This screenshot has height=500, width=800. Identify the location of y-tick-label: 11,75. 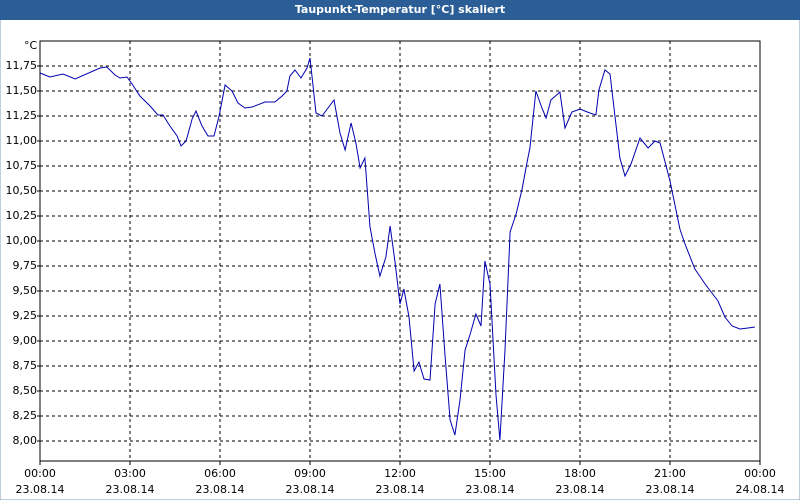
(22, 65).